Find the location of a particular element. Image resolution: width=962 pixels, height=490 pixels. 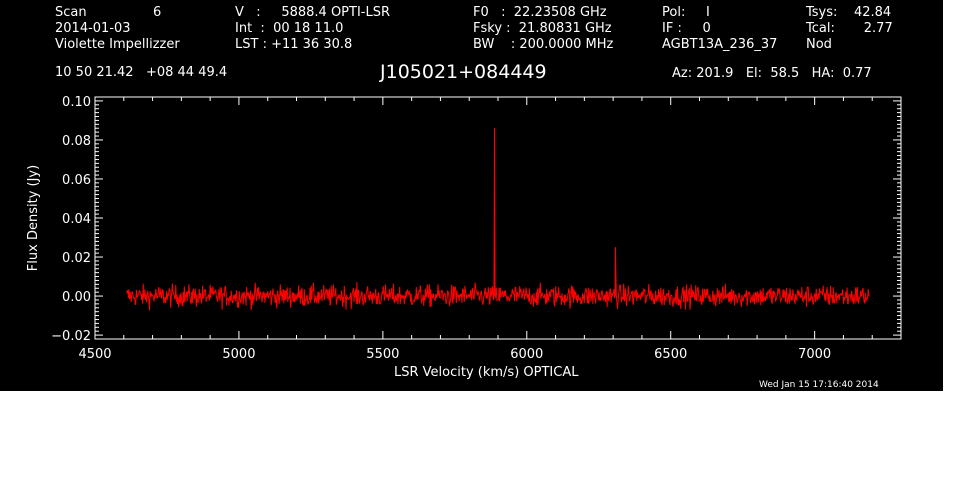

observation-date: 2014-01-03 is located at coordinates (93, 28).